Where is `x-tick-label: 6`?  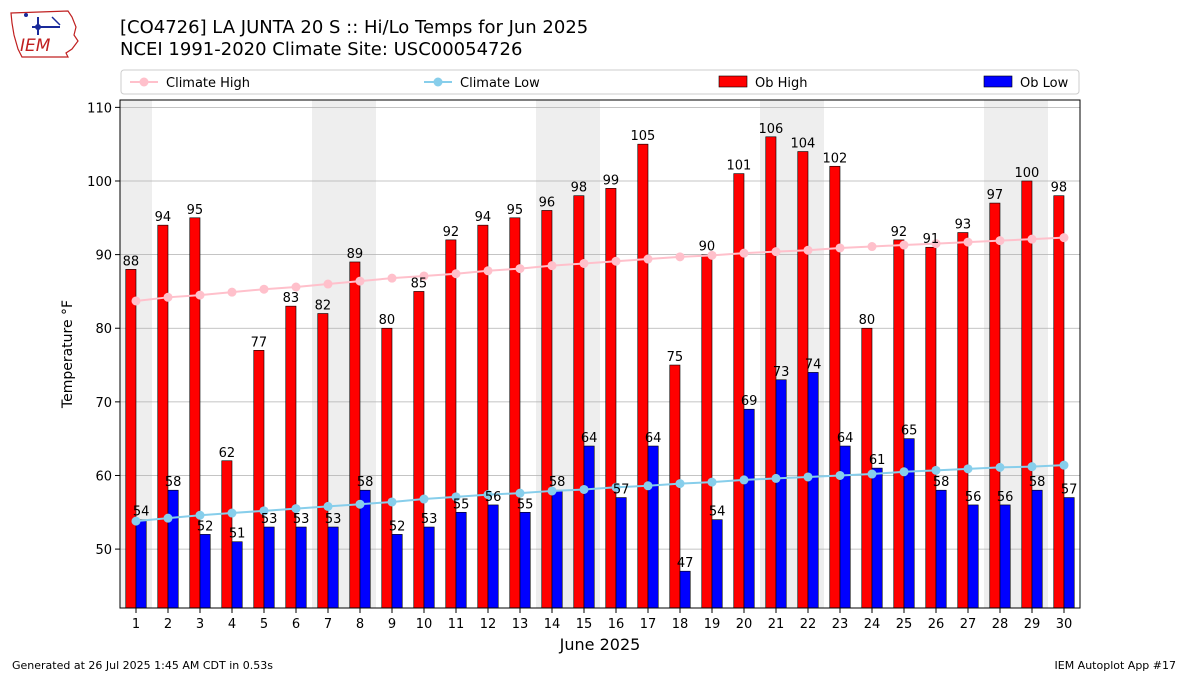
x-tick-label: 6 is located at coordinates (296, 624).